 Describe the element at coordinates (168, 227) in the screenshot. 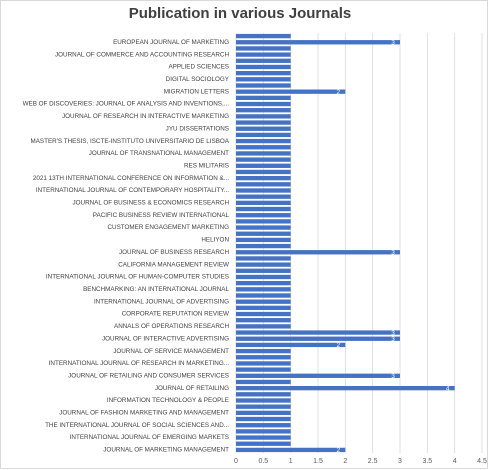

I see `y-tick-label: CUSTOMER ENGAGEMENT MARKETING` at that location.